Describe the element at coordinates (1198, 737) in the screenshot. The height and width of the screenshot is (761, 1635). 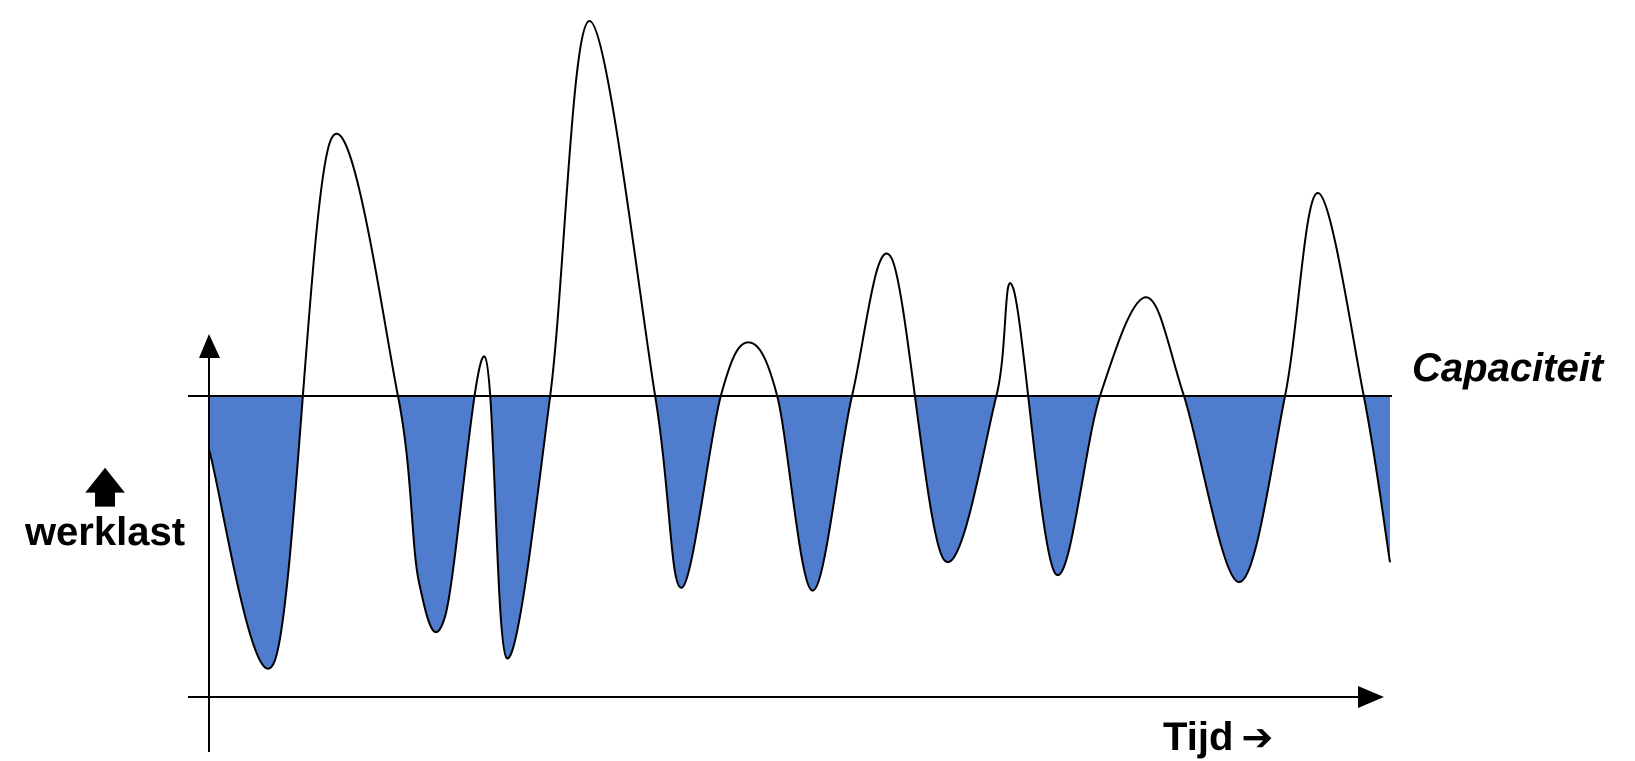
I see `x-axis-label-text: Tijd` at that location.